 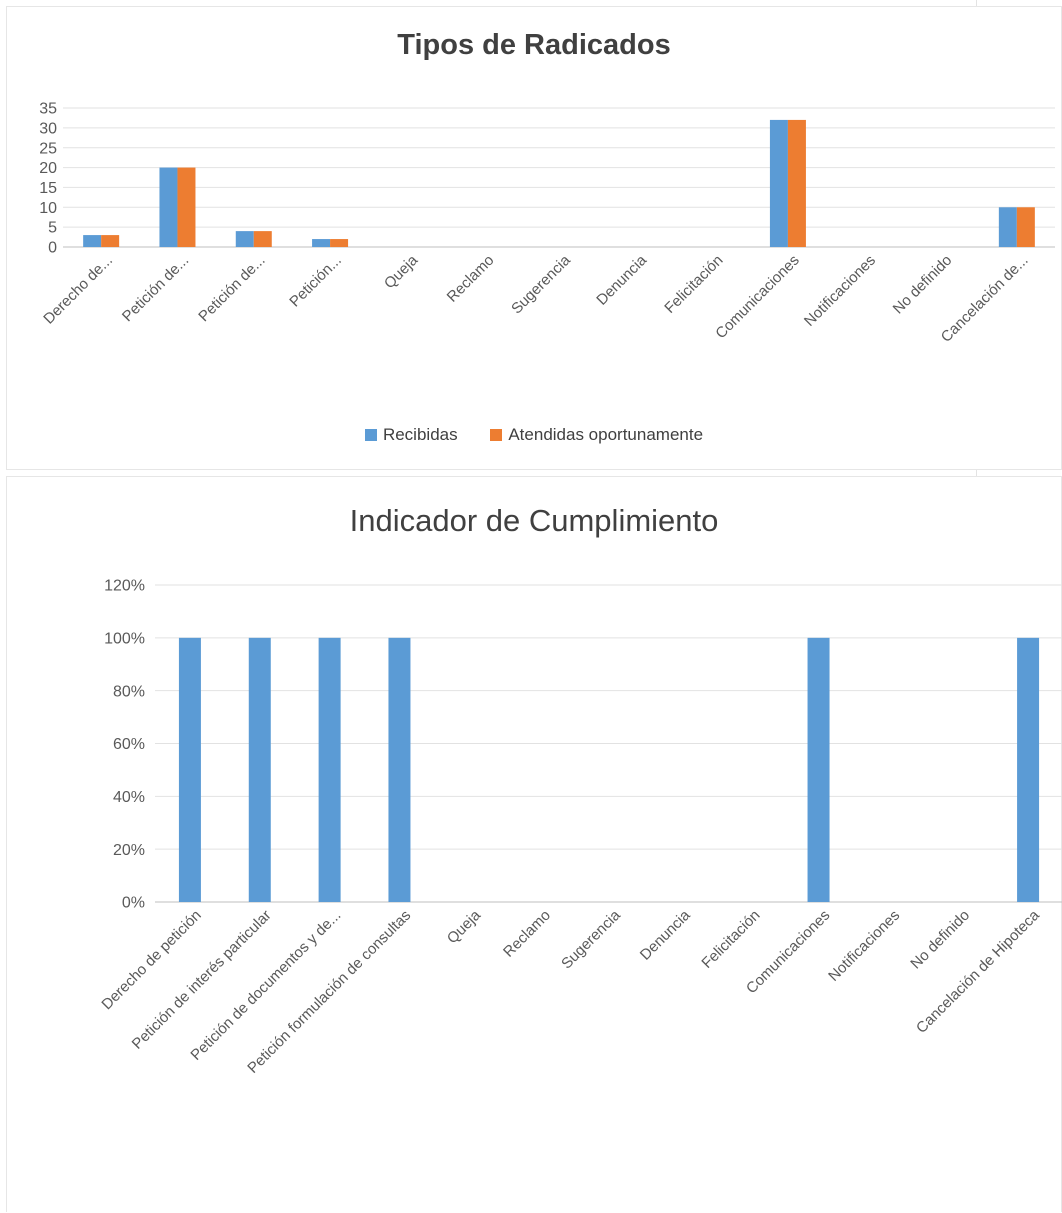 I want to click on x-tick-label: Comunicaciones, so click(x=757, y=297).